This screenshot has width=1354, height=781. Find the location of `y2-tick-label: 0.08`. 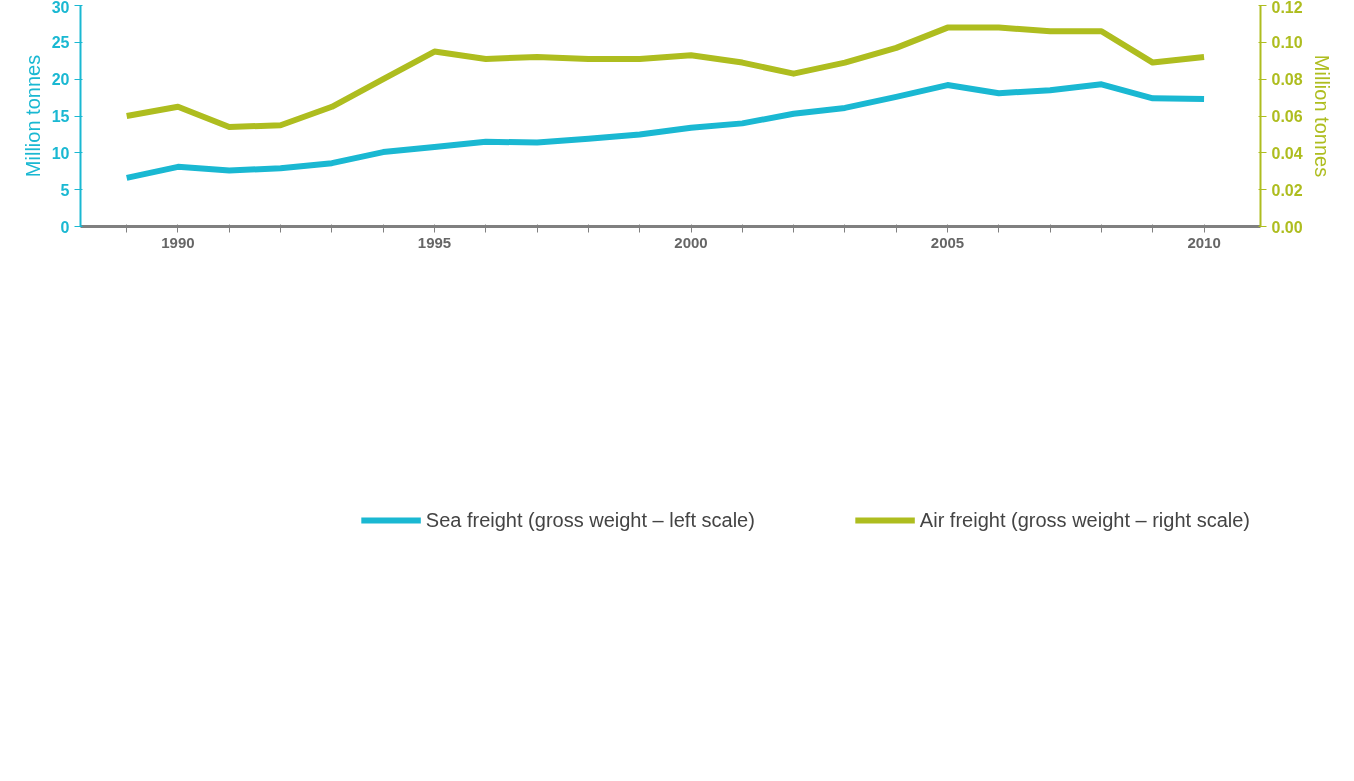

y2-tick-label: 0.08 is located at coordinates (1287, 80).